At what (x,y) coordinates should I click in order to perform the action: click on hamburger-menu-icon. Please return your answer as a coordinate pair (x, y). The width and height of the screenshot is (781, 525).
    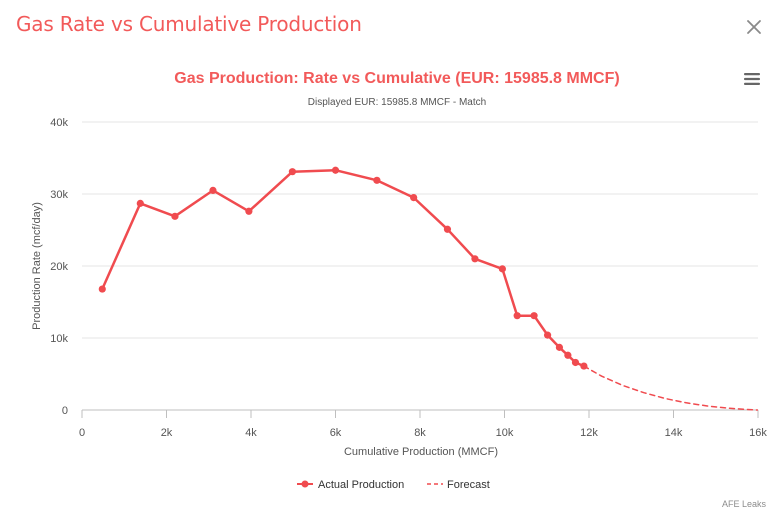
    Looking at the image, I should click on (752, 79).